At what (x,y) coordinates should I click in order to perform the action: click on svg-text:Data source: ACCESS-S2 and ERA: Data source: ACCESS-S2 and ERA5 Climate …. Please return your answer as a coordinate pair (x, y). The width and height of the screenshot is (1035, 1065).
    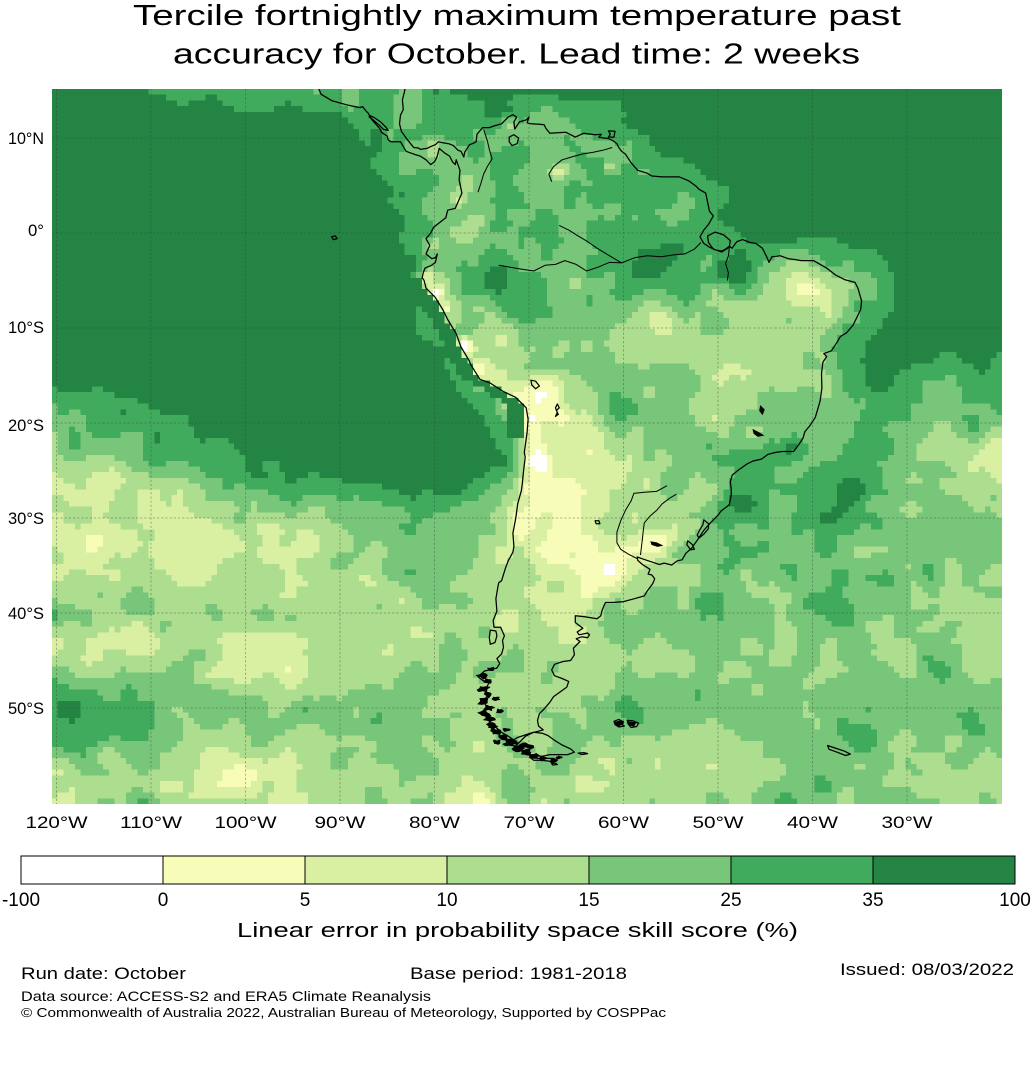
    Looking at the image, I should click on (226, 996).